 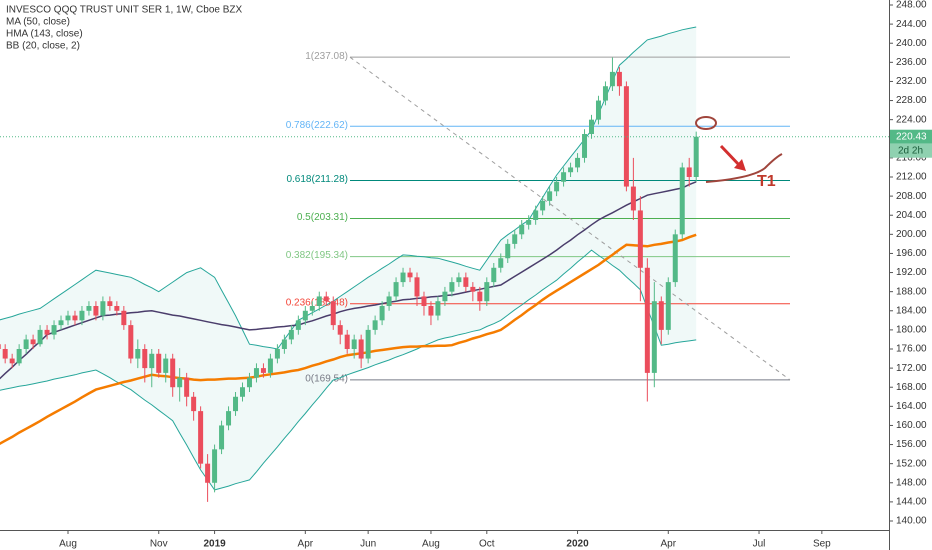 I want to click on y-tick-label: 212.00, so click(x=911, y=177).